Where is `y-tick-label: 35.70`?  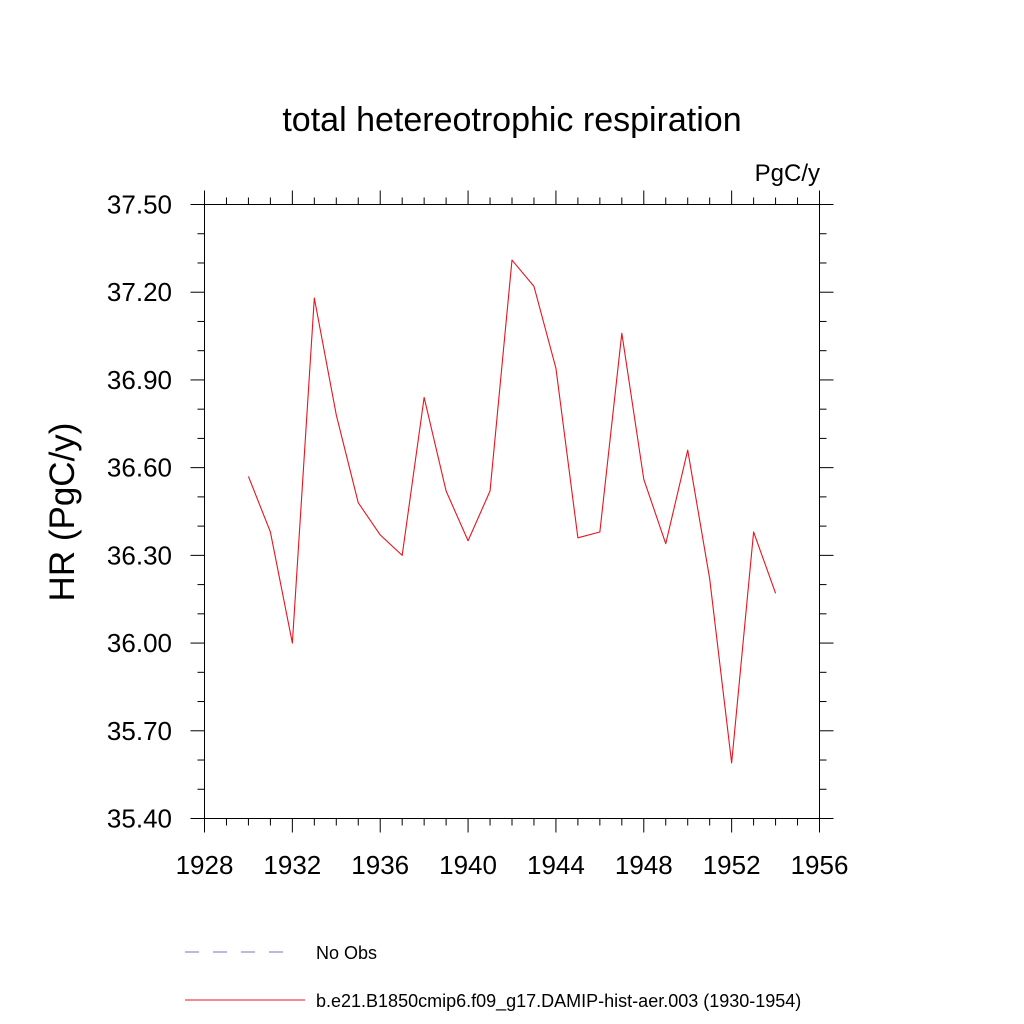 y-tick-label: 35.70 is located at coordinates (139, 731).